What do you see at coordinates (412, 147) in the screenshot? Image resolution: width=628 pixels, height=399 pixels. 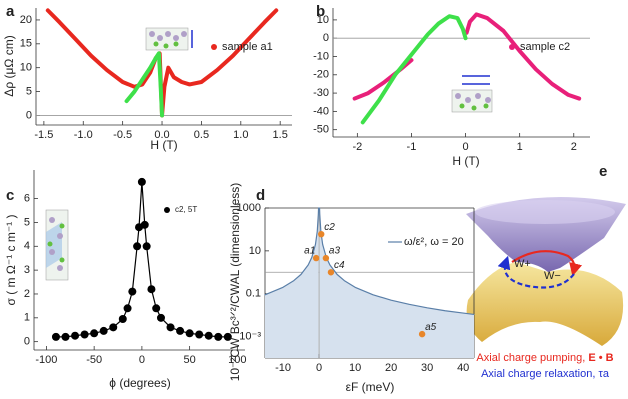 I see `x-tick-label: -1` at bounding box center [412, 147].